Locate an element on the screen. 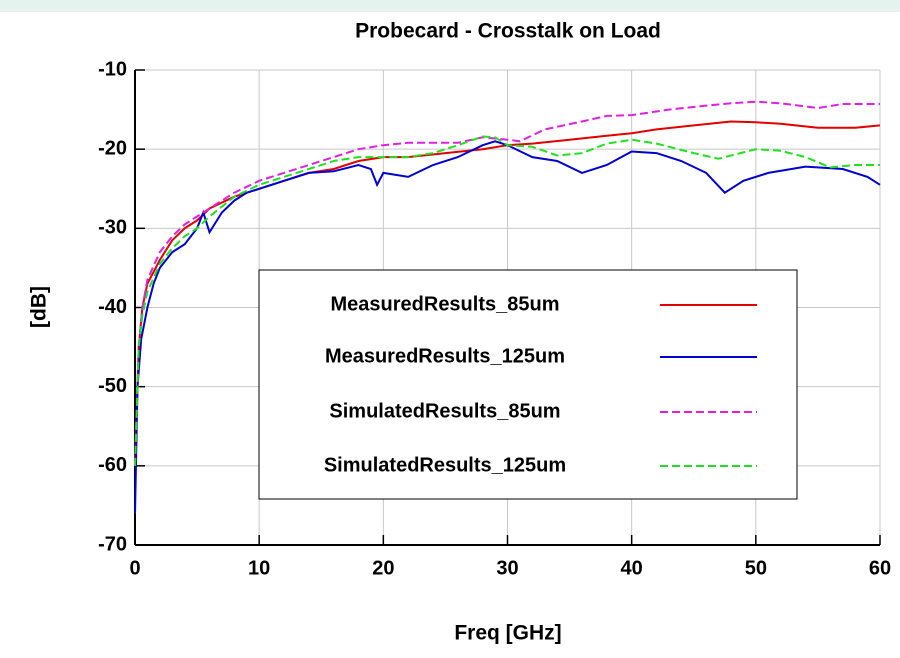 This screenshot has width=900, height=658. x-tick-label: 20 is located at coordinates (383, 568).